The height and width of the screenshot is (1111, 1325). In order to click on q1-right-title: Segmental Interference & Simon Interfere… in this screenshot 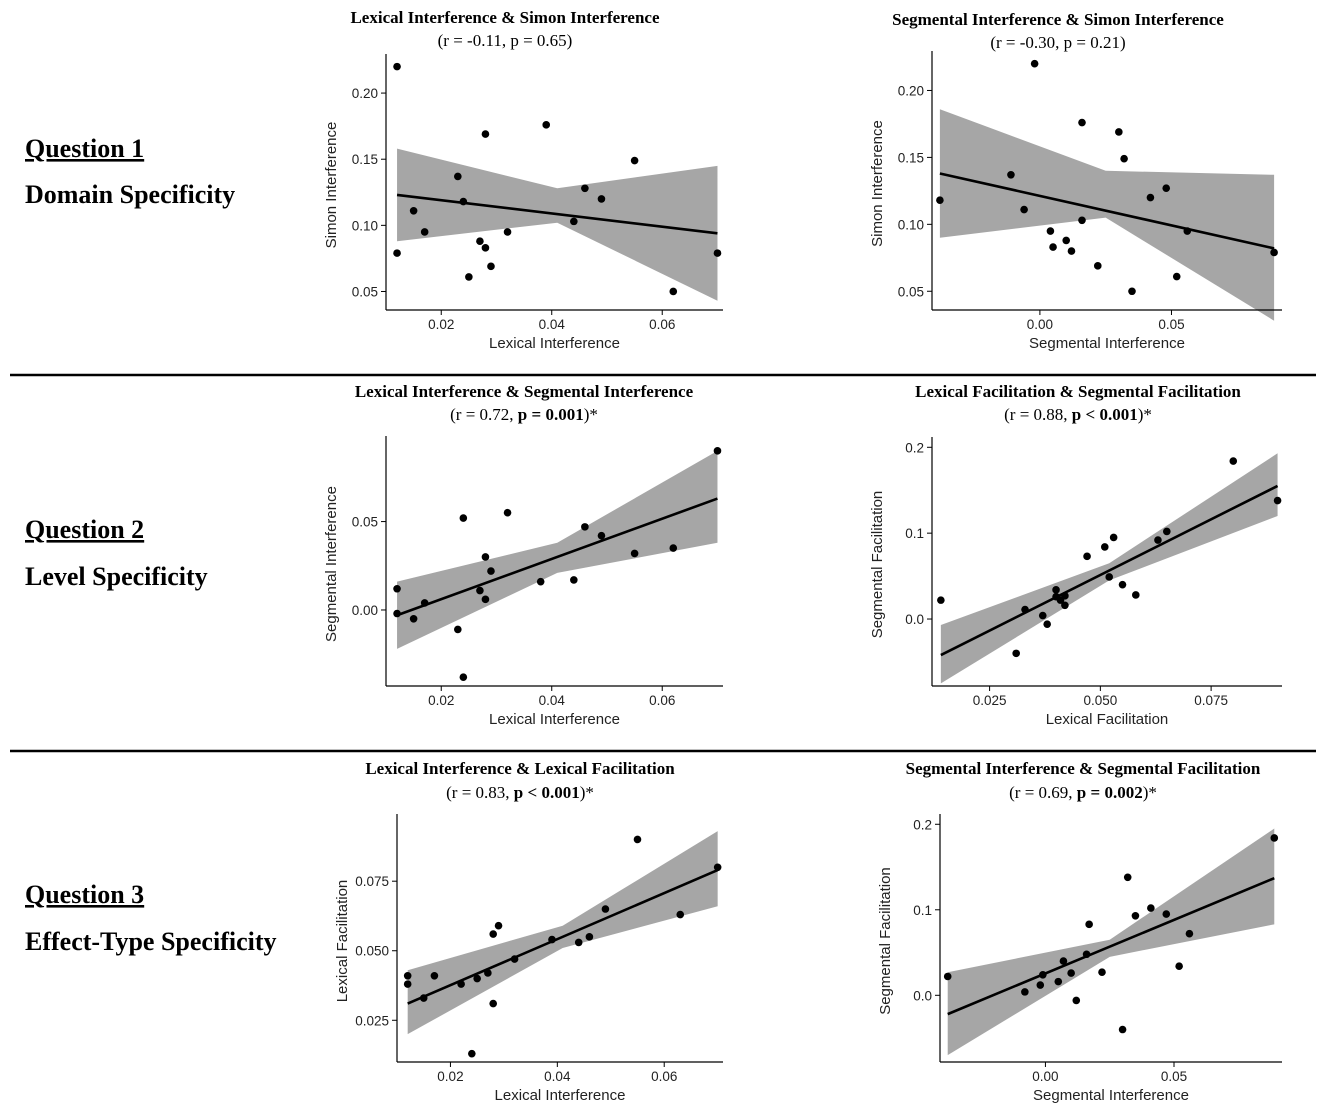, I will do `click(1058, 19)`.